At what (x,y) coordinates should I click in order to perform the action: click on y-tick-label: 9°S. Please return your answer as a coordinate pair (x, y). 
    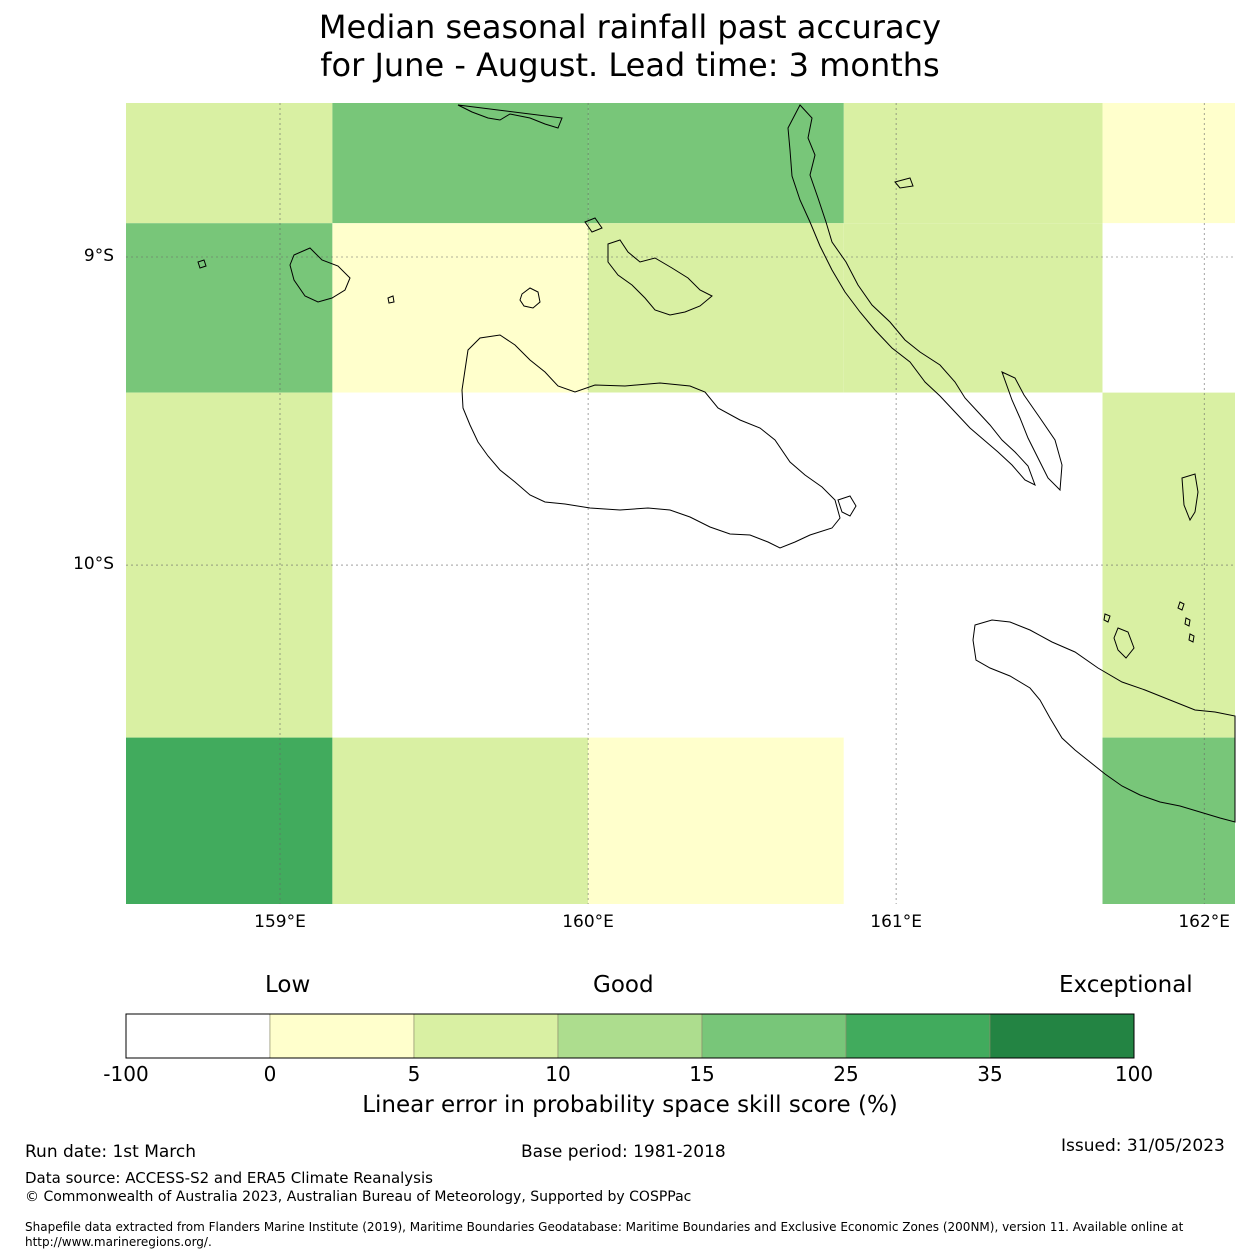
    Looking at the image, I should click on (98, 256).